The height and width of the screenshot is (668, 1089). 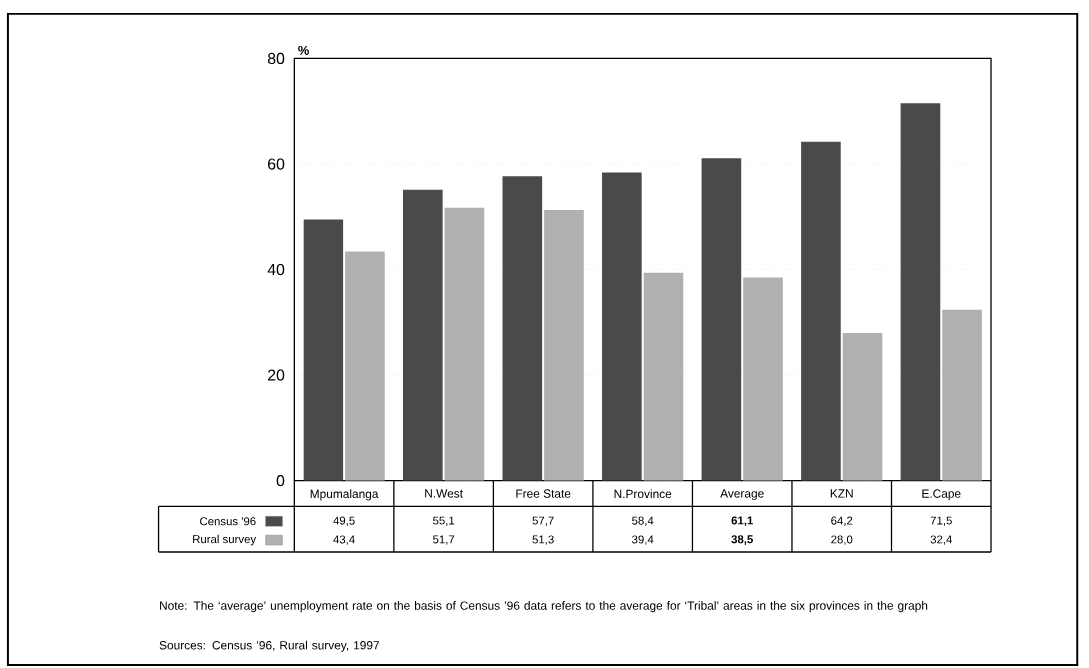 What do you see at coordinates (543, 540) in the screenshot?
I see `data-label: 51,3` at bounding box center [543, 540].